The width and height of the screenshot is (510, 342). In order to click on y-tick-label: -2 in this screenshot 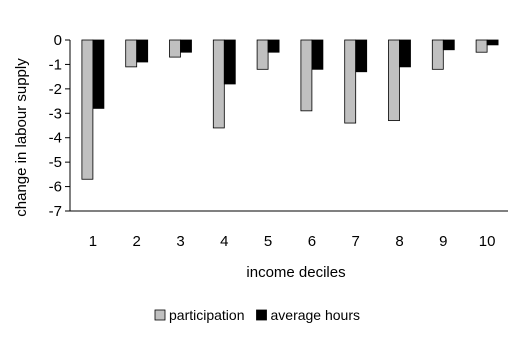, I will do `click(55, 89)`.